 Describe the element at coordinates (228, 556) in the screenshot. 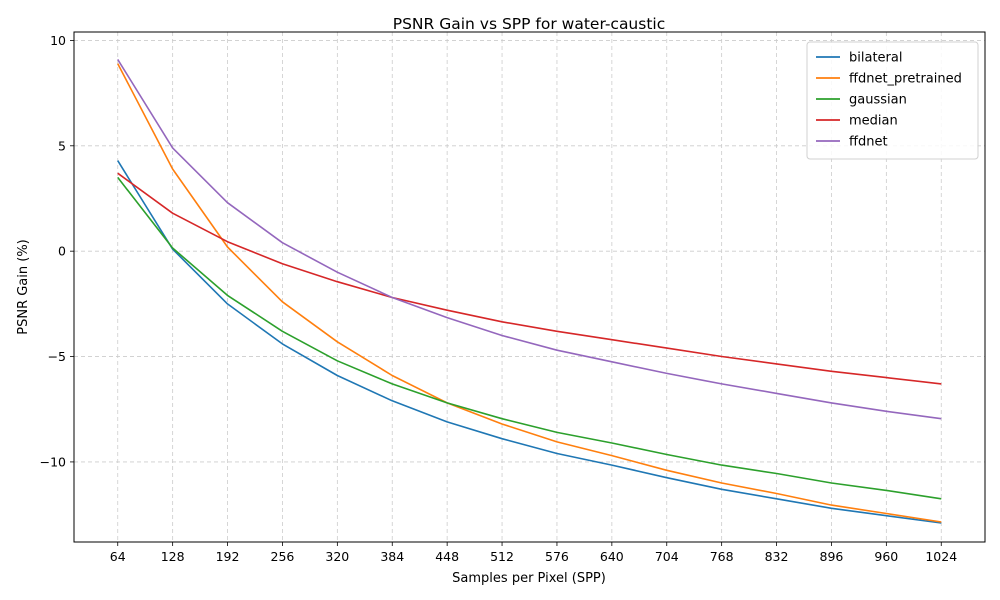

I see `x-tick-label: 192` at that location.